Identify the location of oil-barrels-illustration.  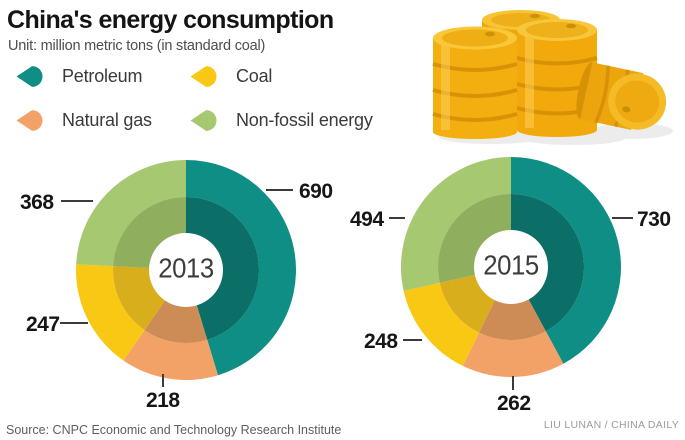
(552, 77).